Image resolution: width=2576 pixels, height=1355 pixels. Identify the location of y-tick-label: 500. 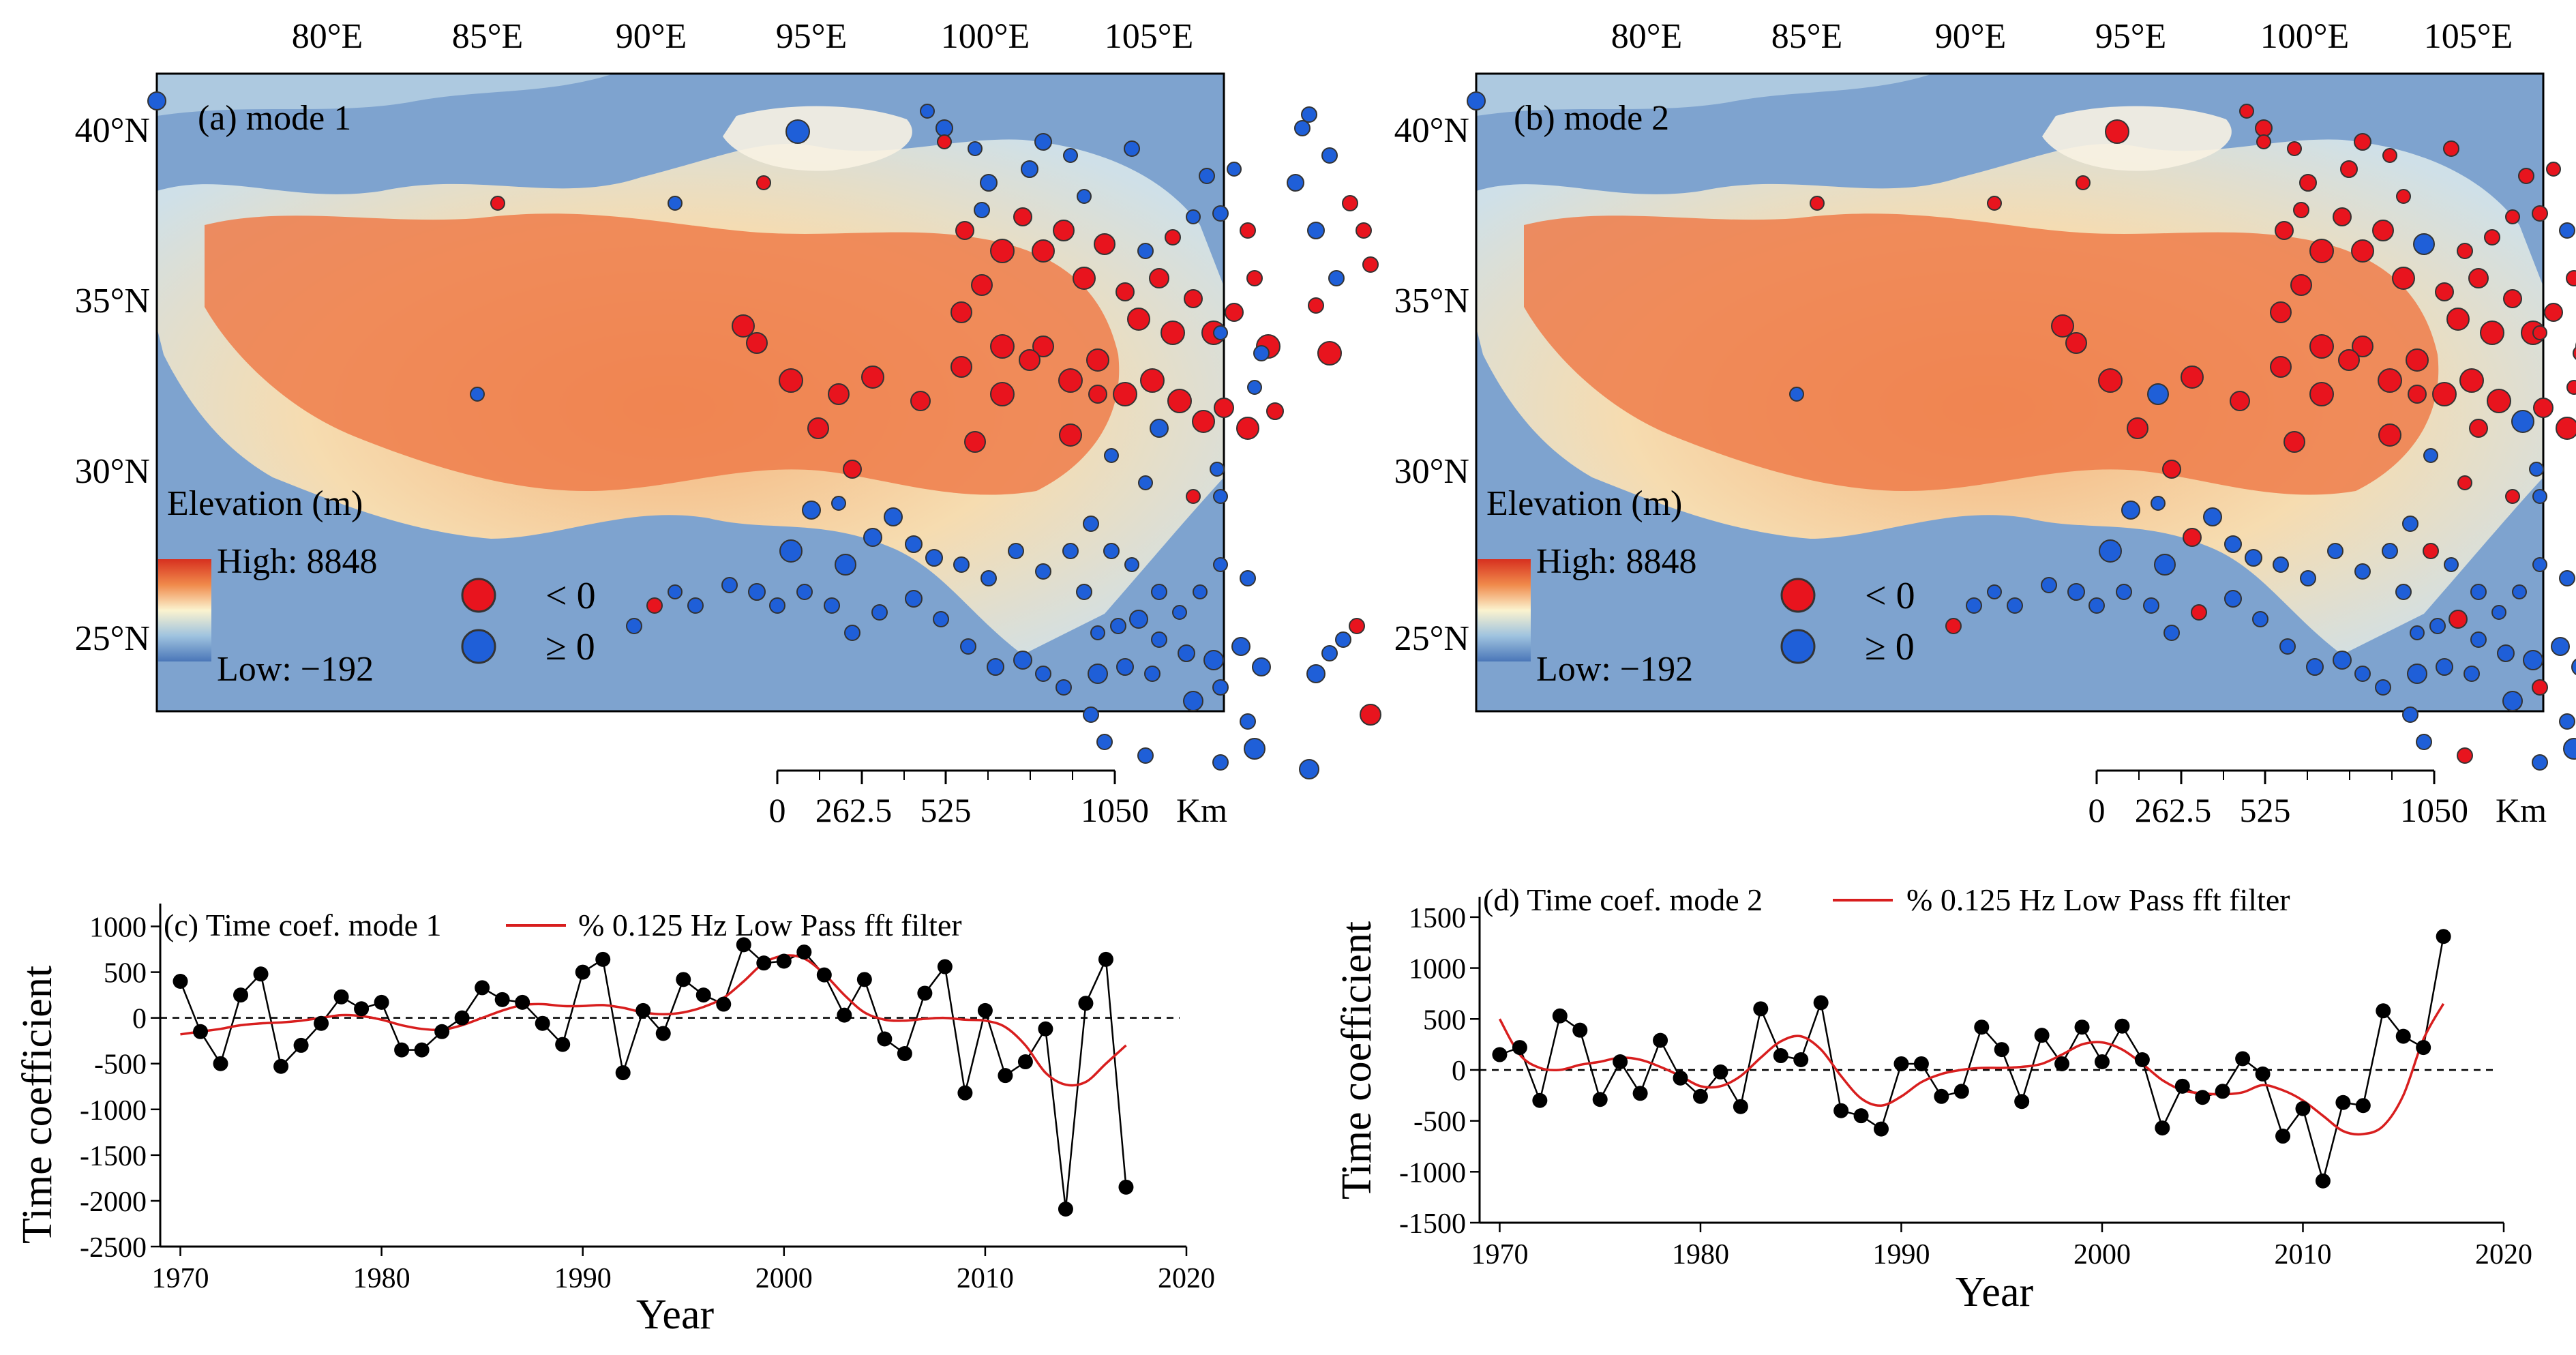
(1444, 1020).